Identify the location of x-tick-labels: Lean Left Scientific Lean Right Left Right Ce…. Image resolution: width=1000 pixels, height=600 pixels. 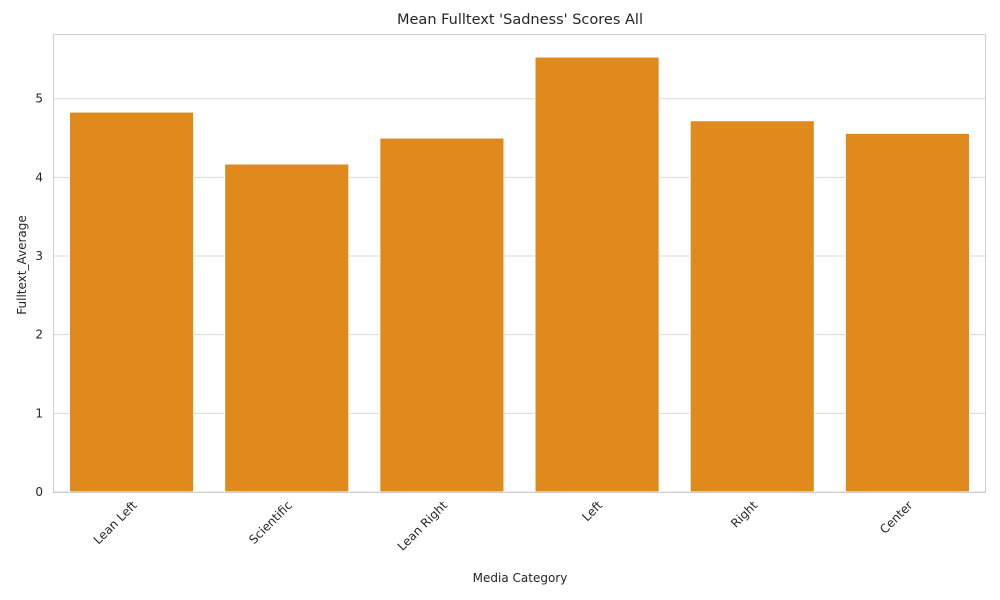
(503, 526).